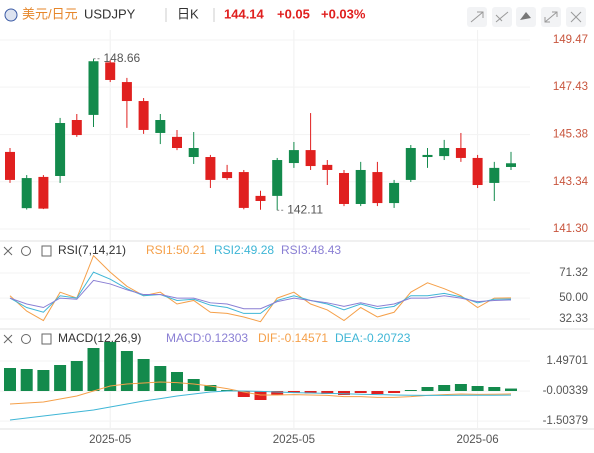 The width and height of the screenshot is (594, 453). What do you see at coordinates (570, 87) in the screenshot?
I see `y-tick-label: 147.43` at bounding box center [570, 87].